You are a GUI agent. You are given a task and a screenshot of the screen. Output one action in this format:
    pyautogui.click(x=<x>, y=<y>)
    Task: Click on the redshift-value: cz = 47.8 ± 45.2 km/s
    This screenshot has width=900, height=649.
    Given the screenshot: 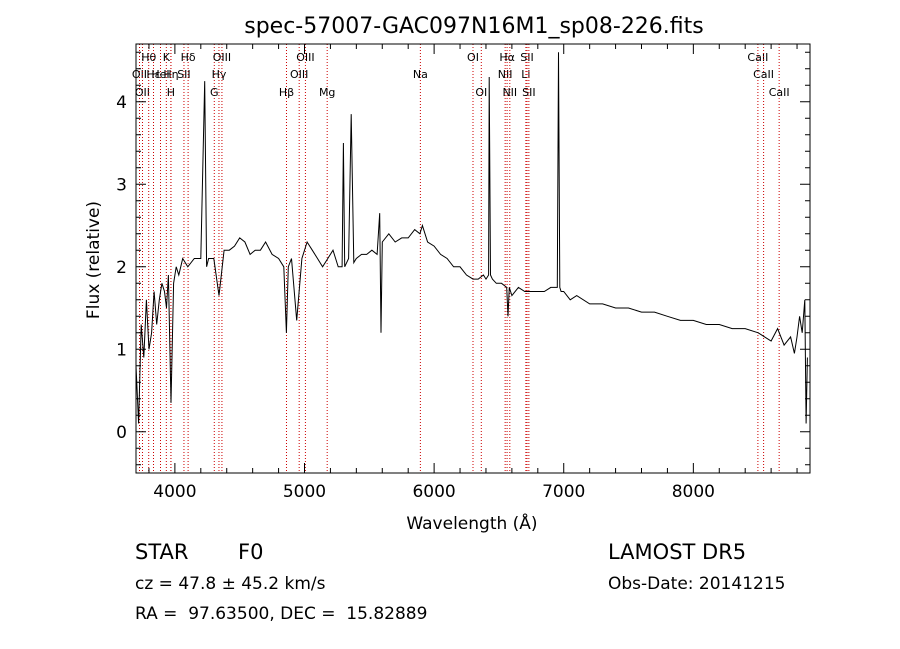 What is the action you would take?
    pyautogui.click(x=230, y=584)
    